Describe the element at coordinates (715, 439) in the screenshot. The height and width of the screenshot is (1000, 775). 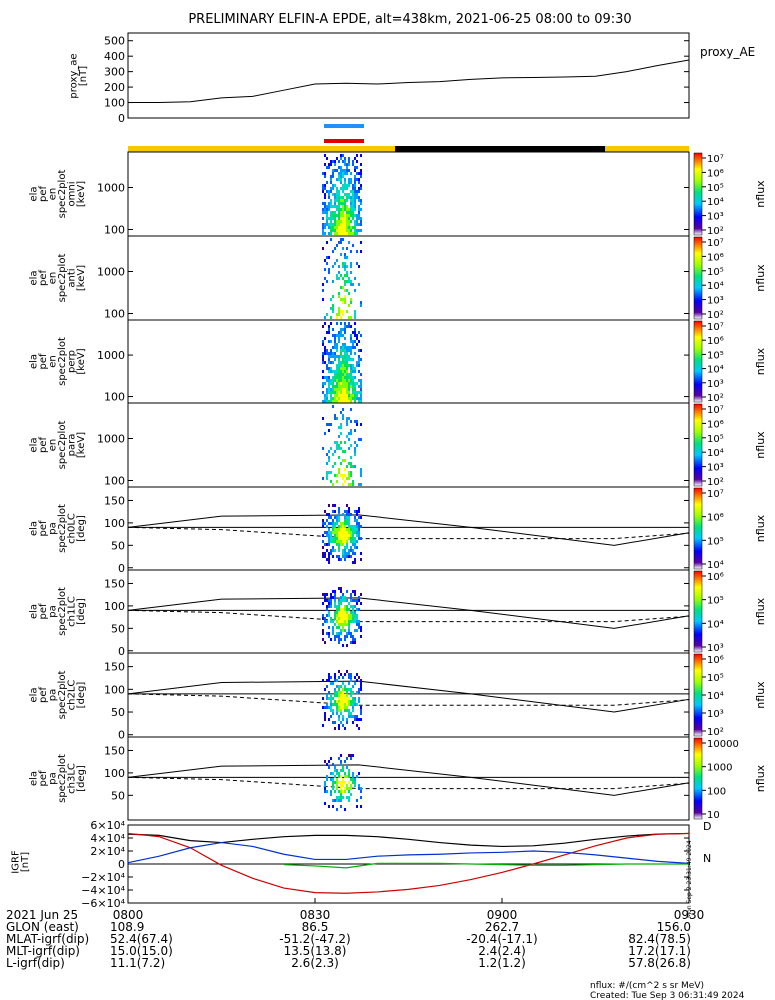
I see `colorbar-tick-label: 10⁵` at that location.